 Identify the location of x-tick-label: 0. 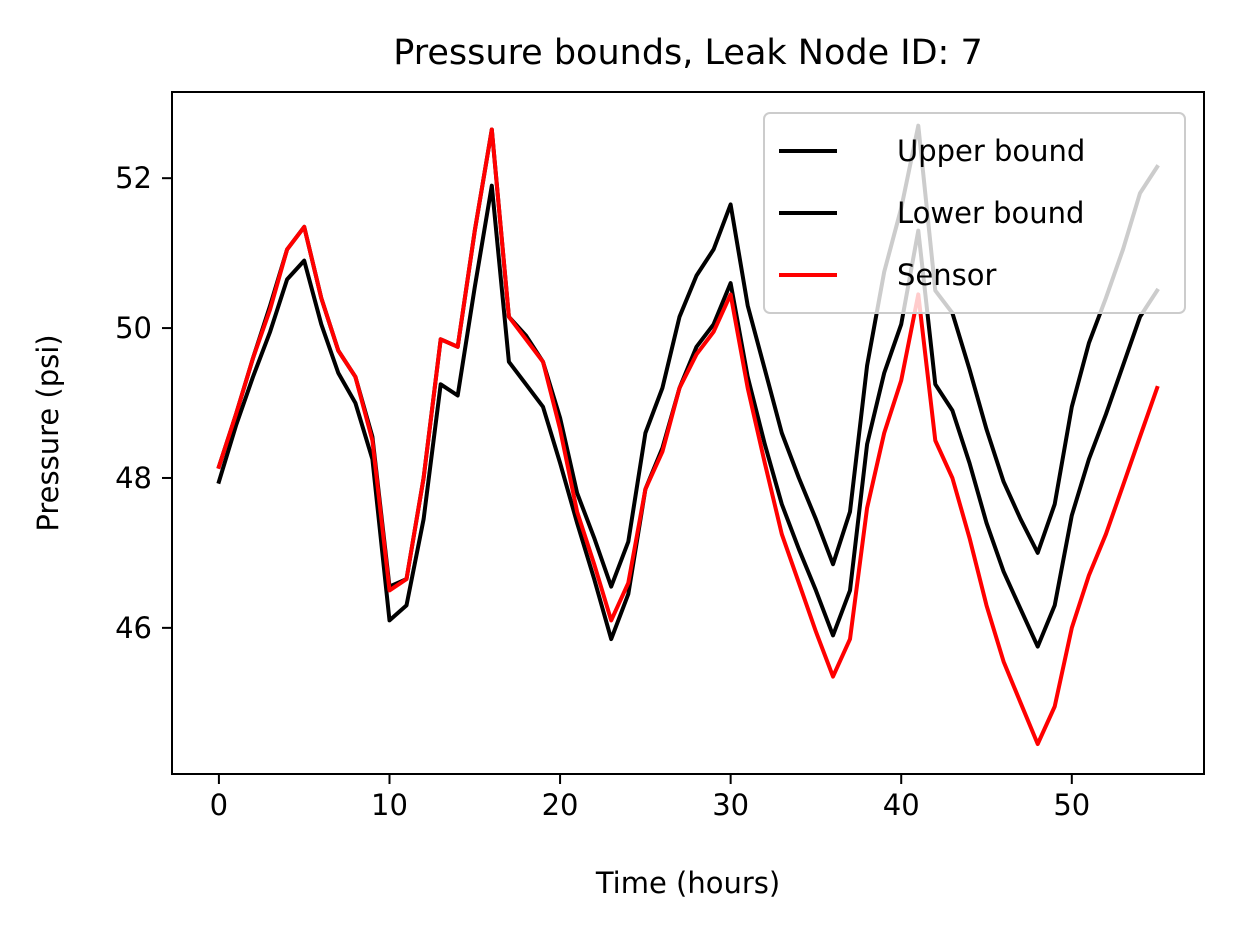
(219, 805).